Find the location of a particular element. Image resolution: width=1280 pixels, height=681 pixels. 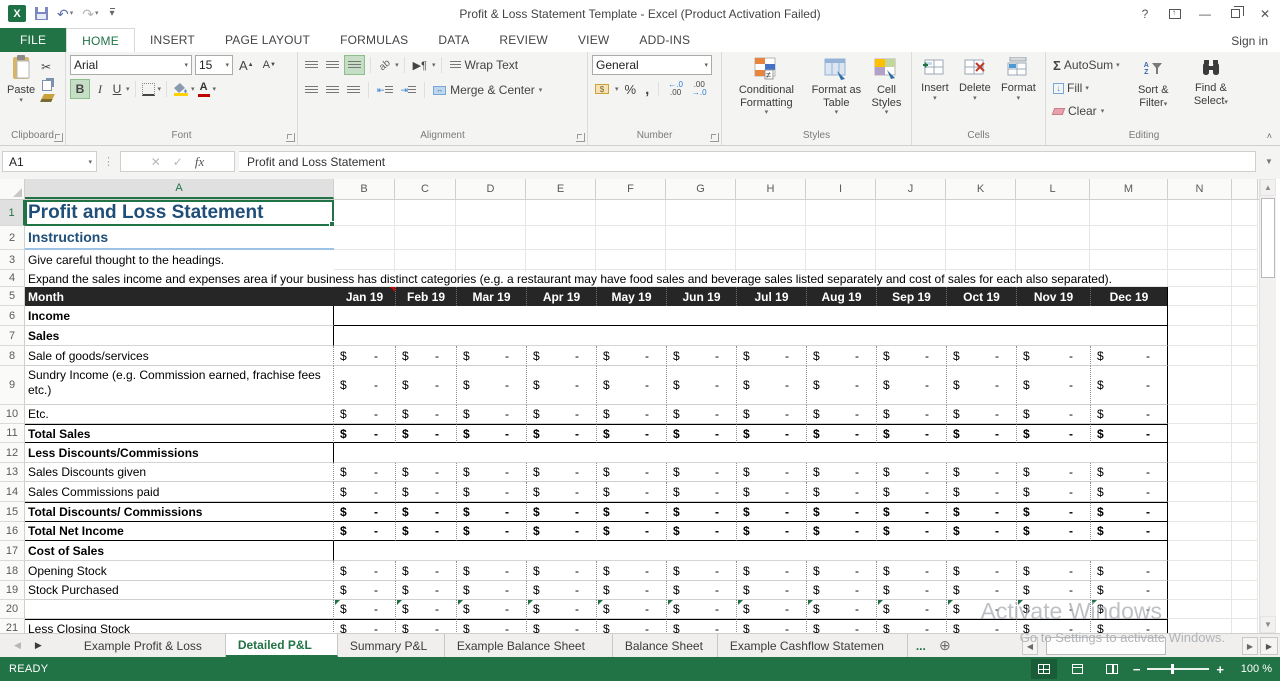

orientation-dropdown: ▾ is located at coordinates (397, 65).